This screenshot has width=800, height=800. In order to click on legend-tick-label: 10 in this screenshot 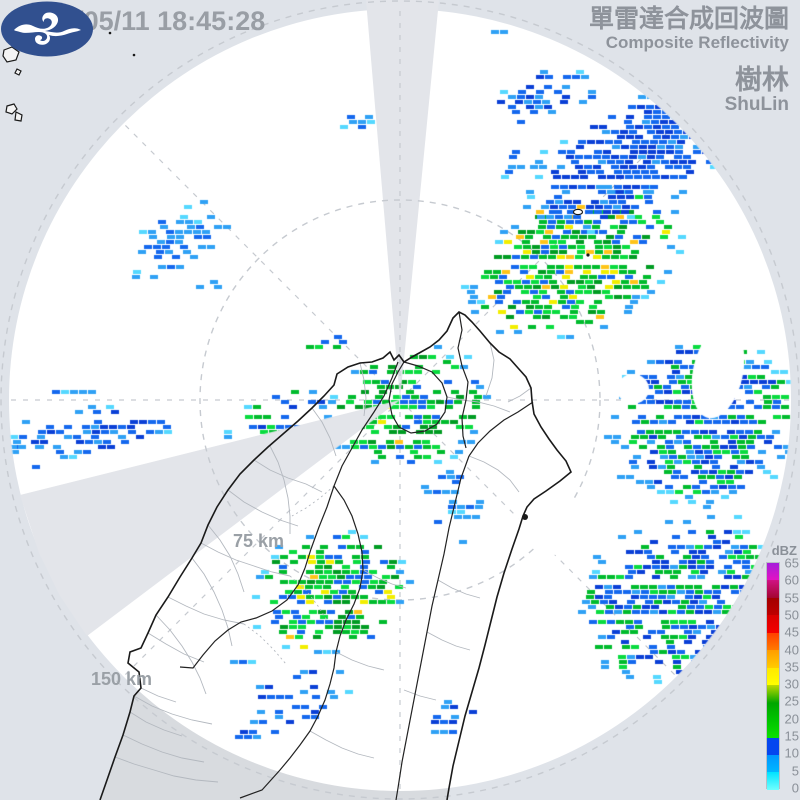, I will do `click(791, 753)`.